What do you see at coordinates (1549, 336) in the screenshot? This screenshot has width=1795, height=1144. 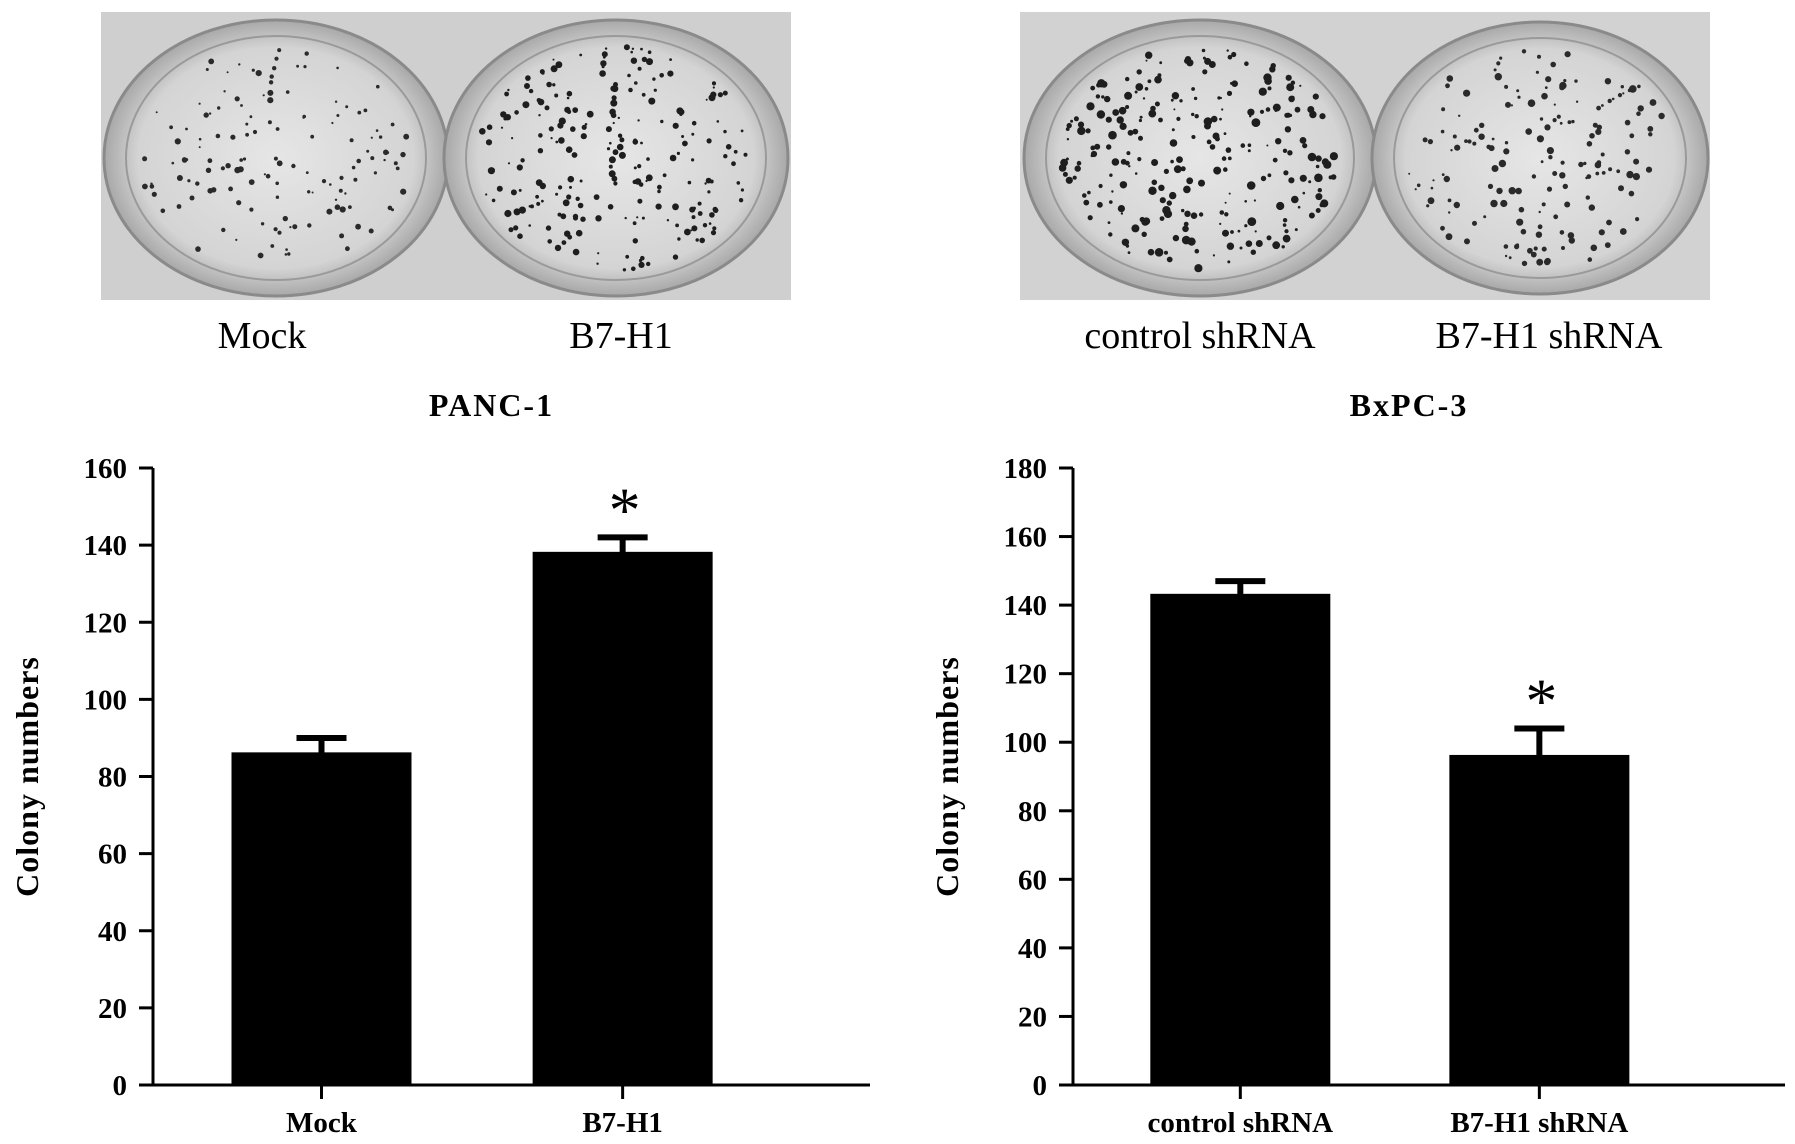 I see `photo-label-b7h1-shrna: B7-H1 shRNA` at bounding box center [1549, 336].